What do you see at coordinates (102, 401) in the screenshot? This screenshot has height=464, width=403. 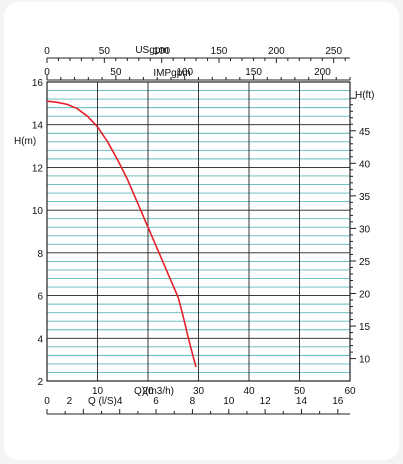 I see `q-ls-axis-label: Q (l/S)` at bounding box center [102, 401].